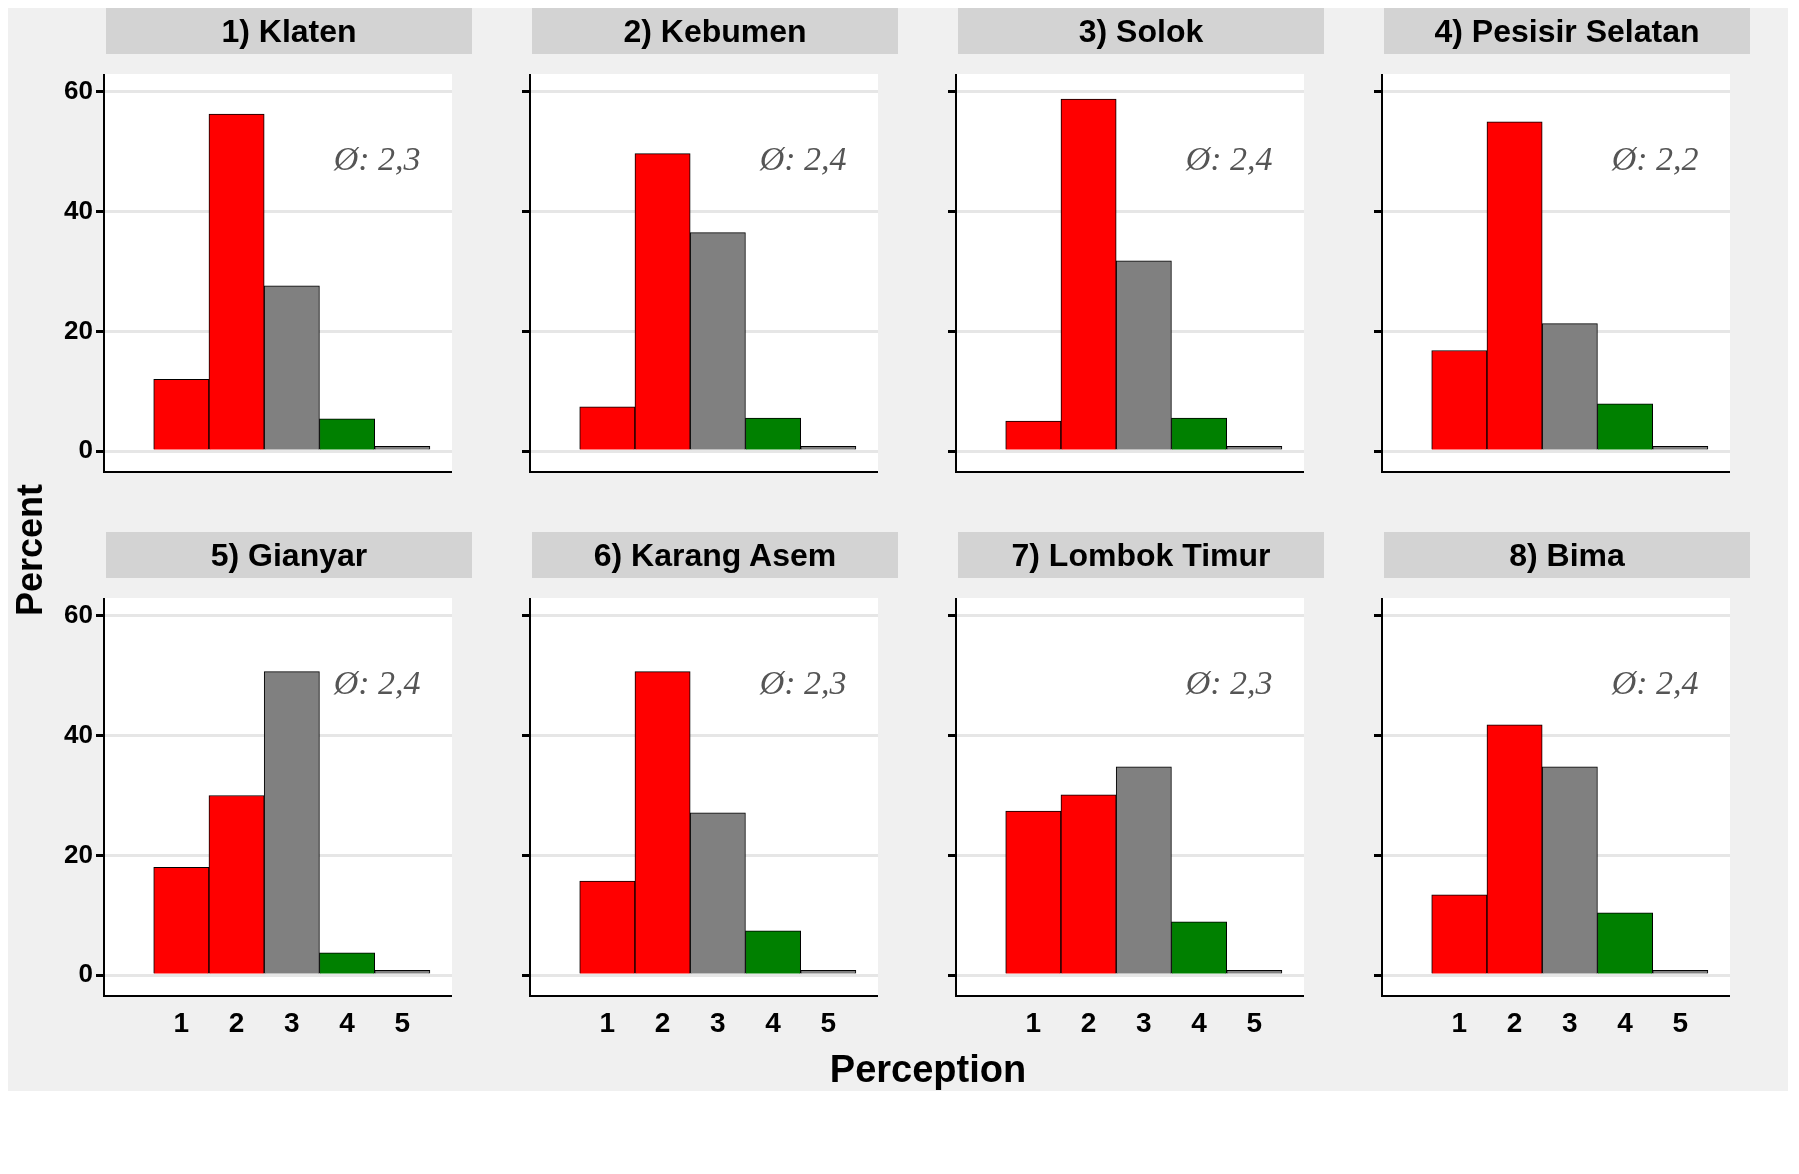 Image resolution: width=1799 pixels, height=1174 pixels. What do you see at coordinates (715, 555) in the screenshot?
I see `chart-title: 6) Karang Asem` at bounding box center [715, 555].